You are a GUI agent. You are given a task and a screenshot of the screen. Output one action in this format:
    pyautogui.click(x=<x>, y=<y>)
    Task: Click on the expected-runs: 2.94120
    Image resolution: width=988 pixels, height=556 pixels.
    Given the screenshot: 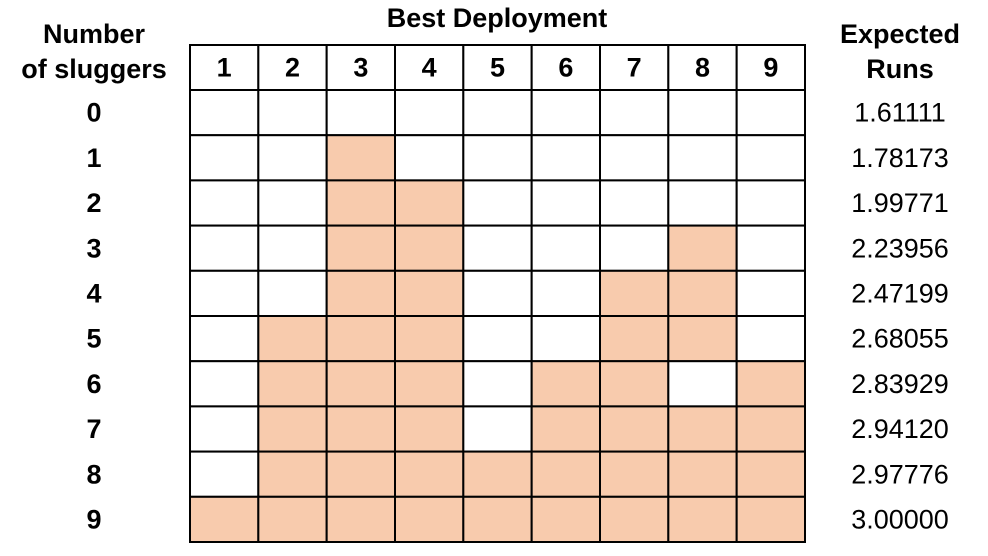 What is the action you would take?
    pyautogui.click(x=900, y=429)
    